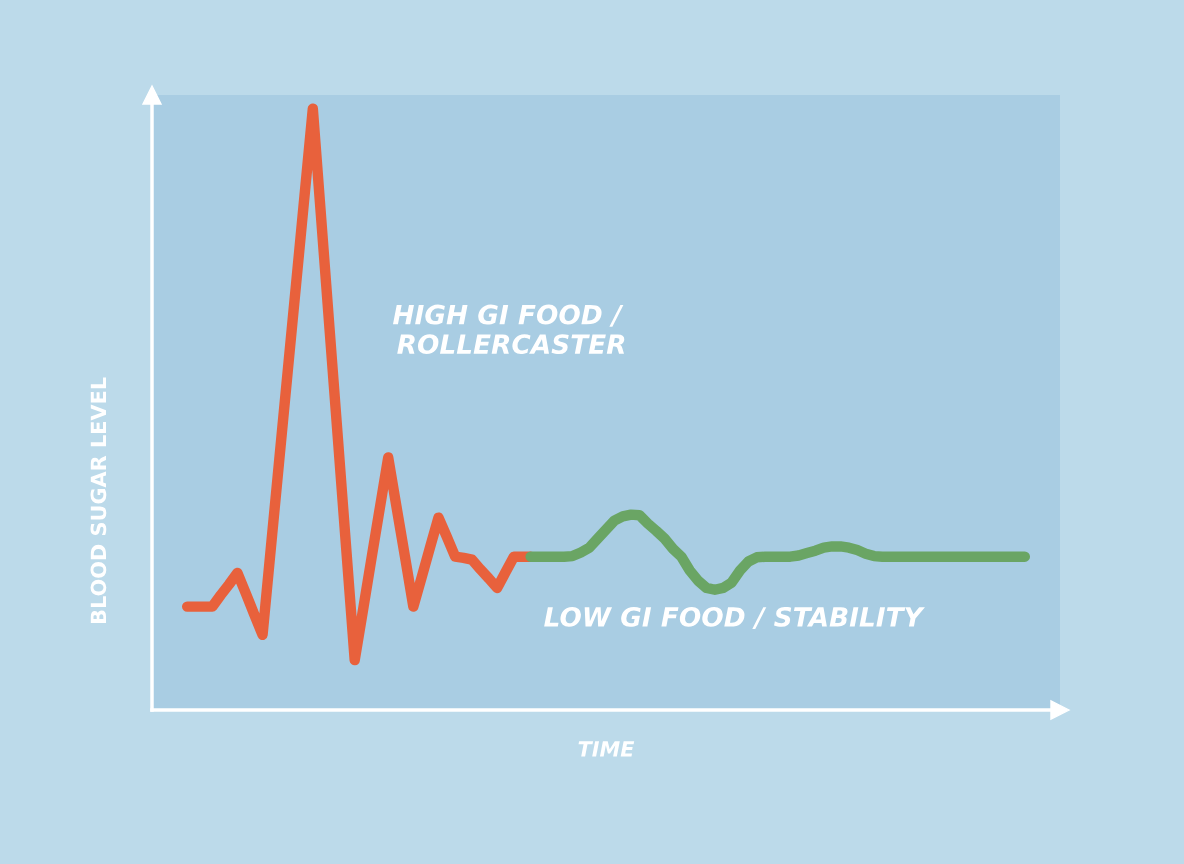 Image resolution: width=1184 pixels, height=864 pixels. I want to click on series-label: LOW GI FOOD / STABILITY, so click(734, 617).